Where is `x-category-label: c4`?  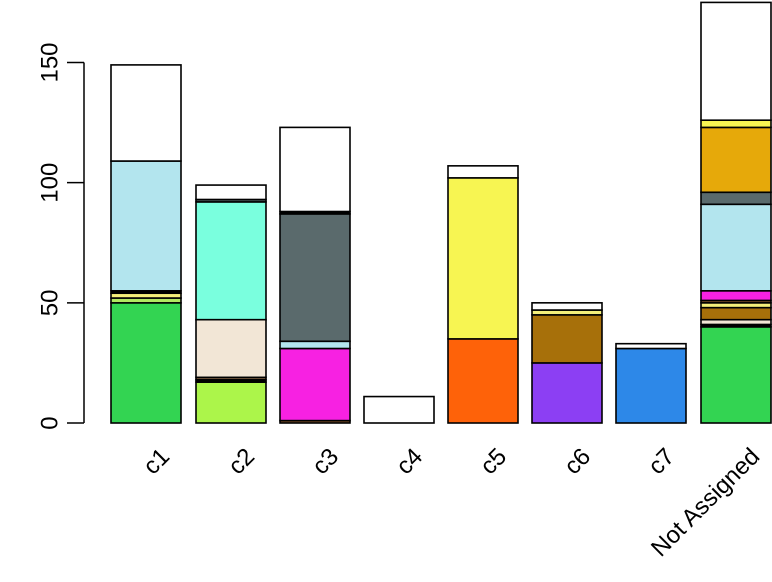
x-category-label: c4 is located at coordinates (409, 461).